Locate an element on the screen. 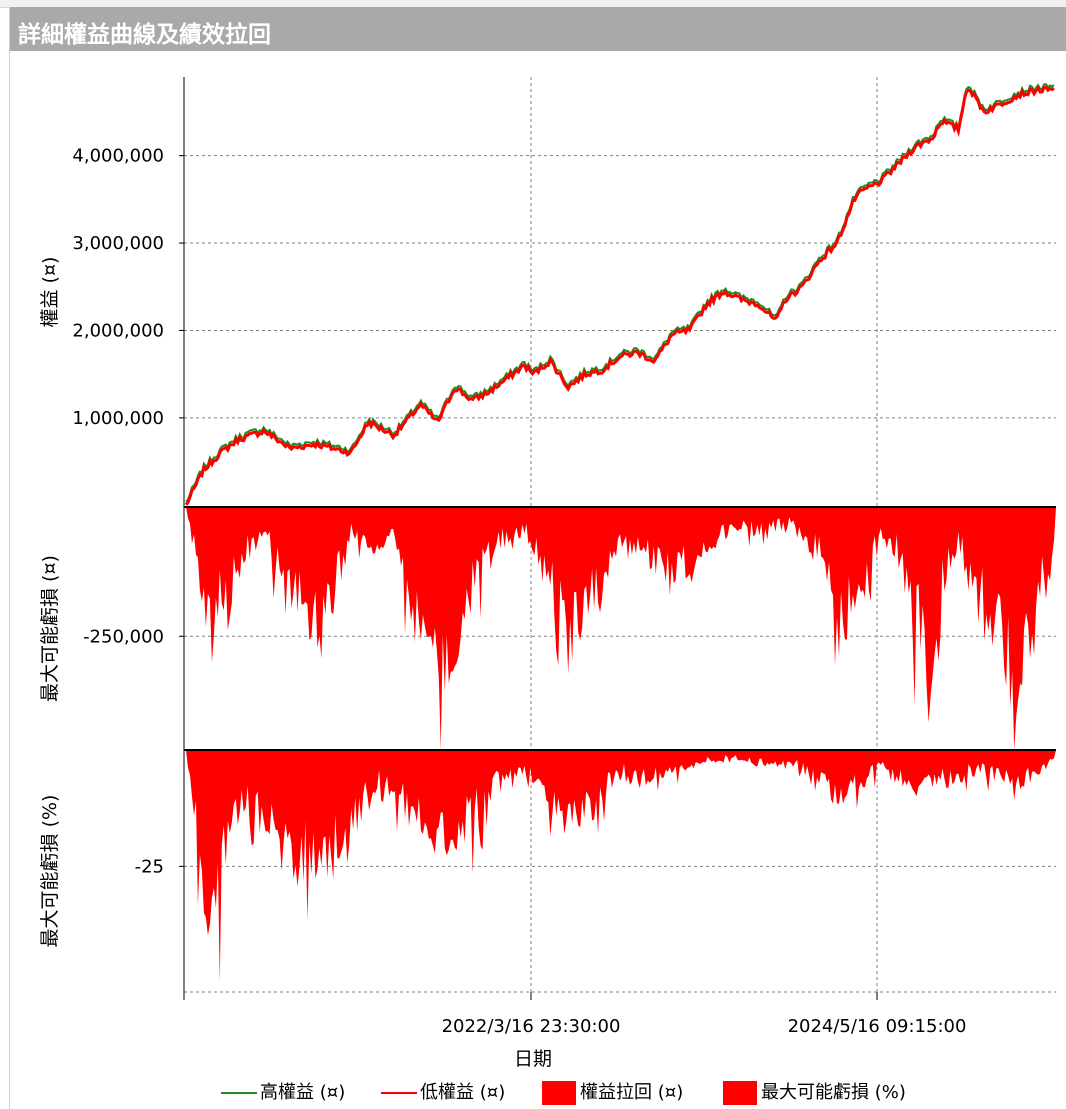  y-tick-label: 3,000,000 is located at coordinates (118, 243).